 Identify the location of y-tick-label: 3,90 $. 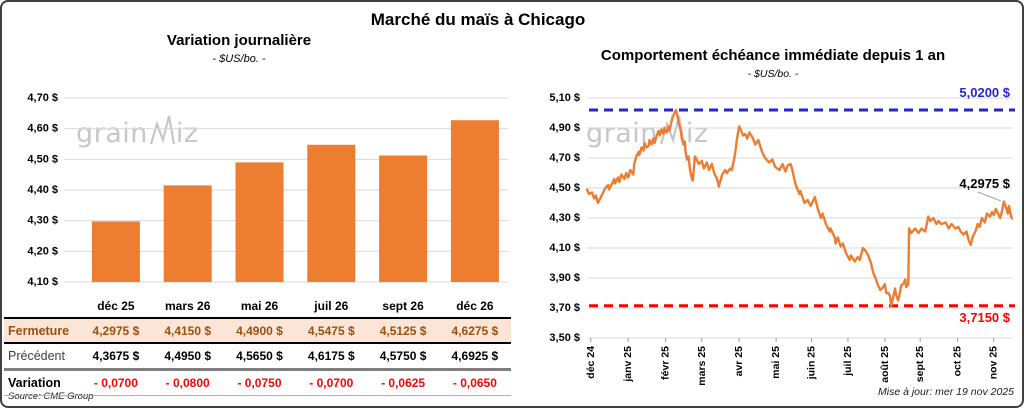
(564, 278).